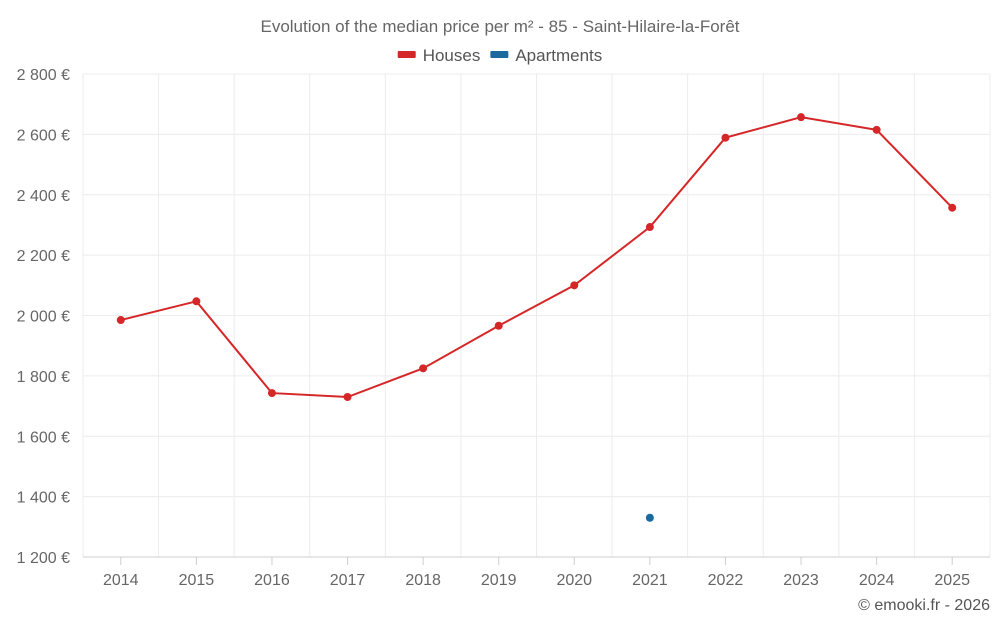  I want to click on x-tick-label: 2019, so click(499, 580).